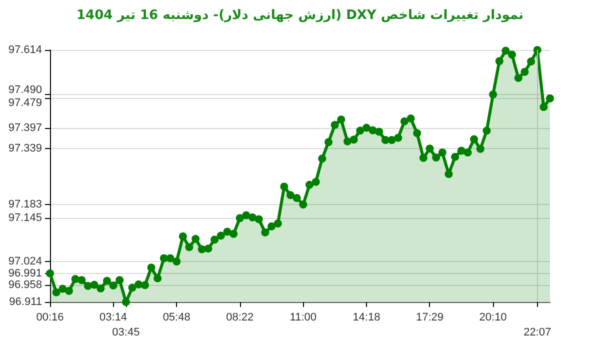 The height and width of the screenshot is (352, 600). Describe the element at coordinates (25, 148) in the screenshot. I see `y-tick-label: 97.339` at that location.